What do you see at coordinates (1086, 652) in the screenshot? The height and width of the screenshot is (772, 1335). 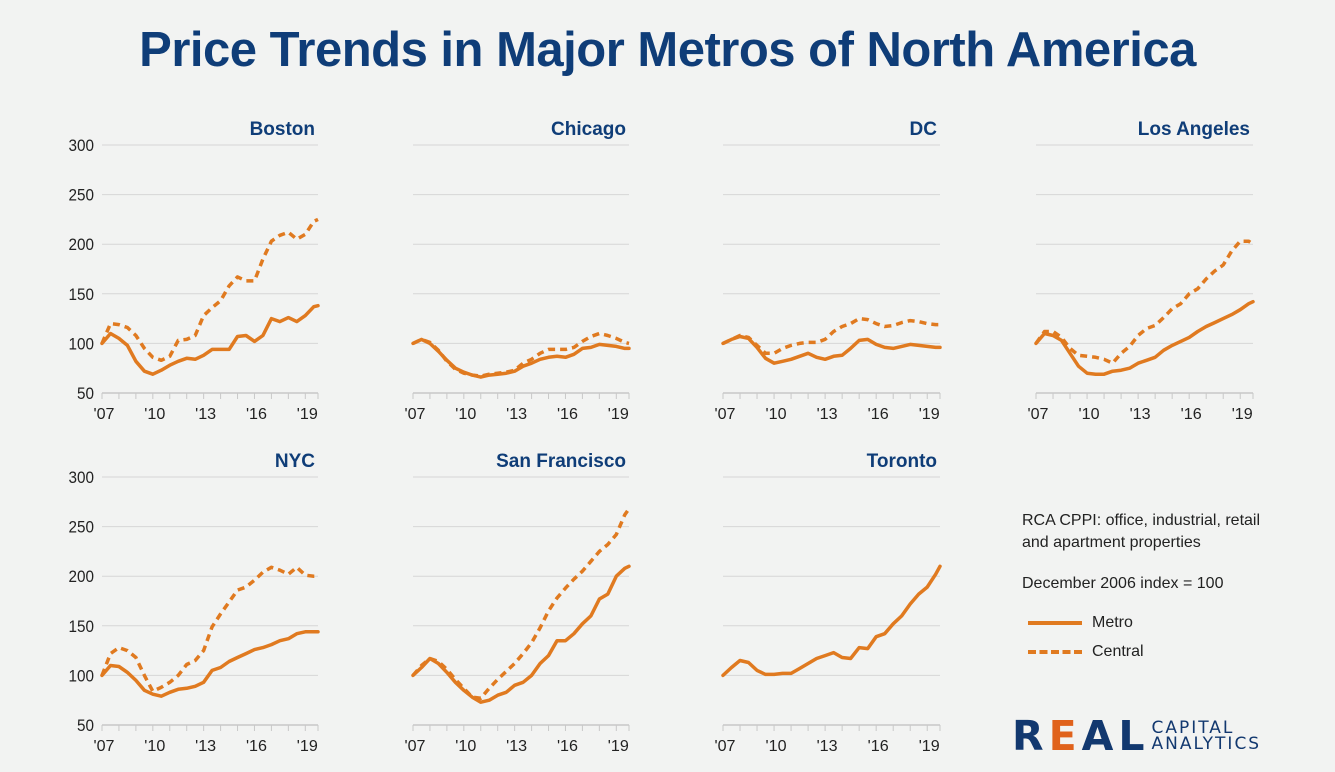 I see `legend-item-central: Central` at bounding box center [1086, 652].